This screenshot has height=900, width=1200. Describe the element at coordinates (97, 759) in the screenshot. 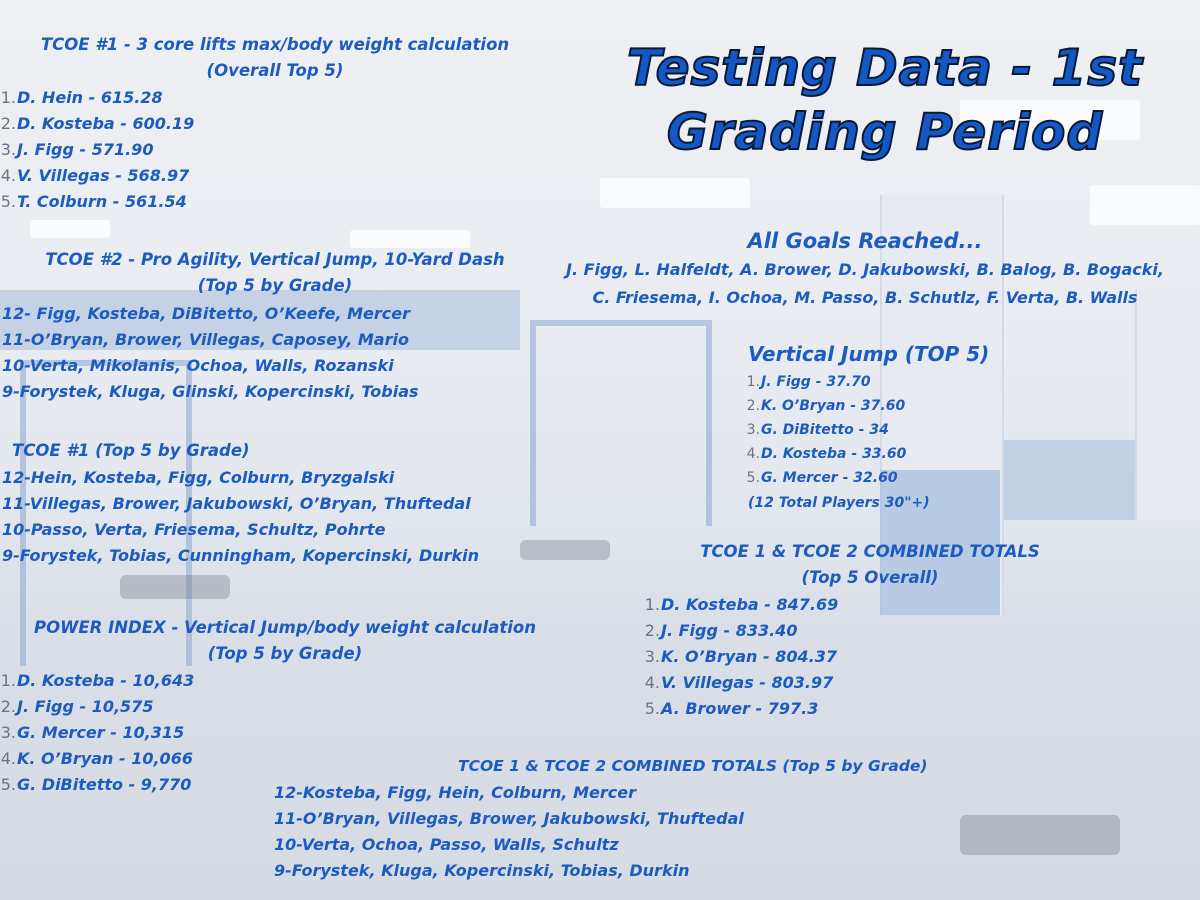

I see `list-item: 4.K. O’Bryan - 10,066` at that location.